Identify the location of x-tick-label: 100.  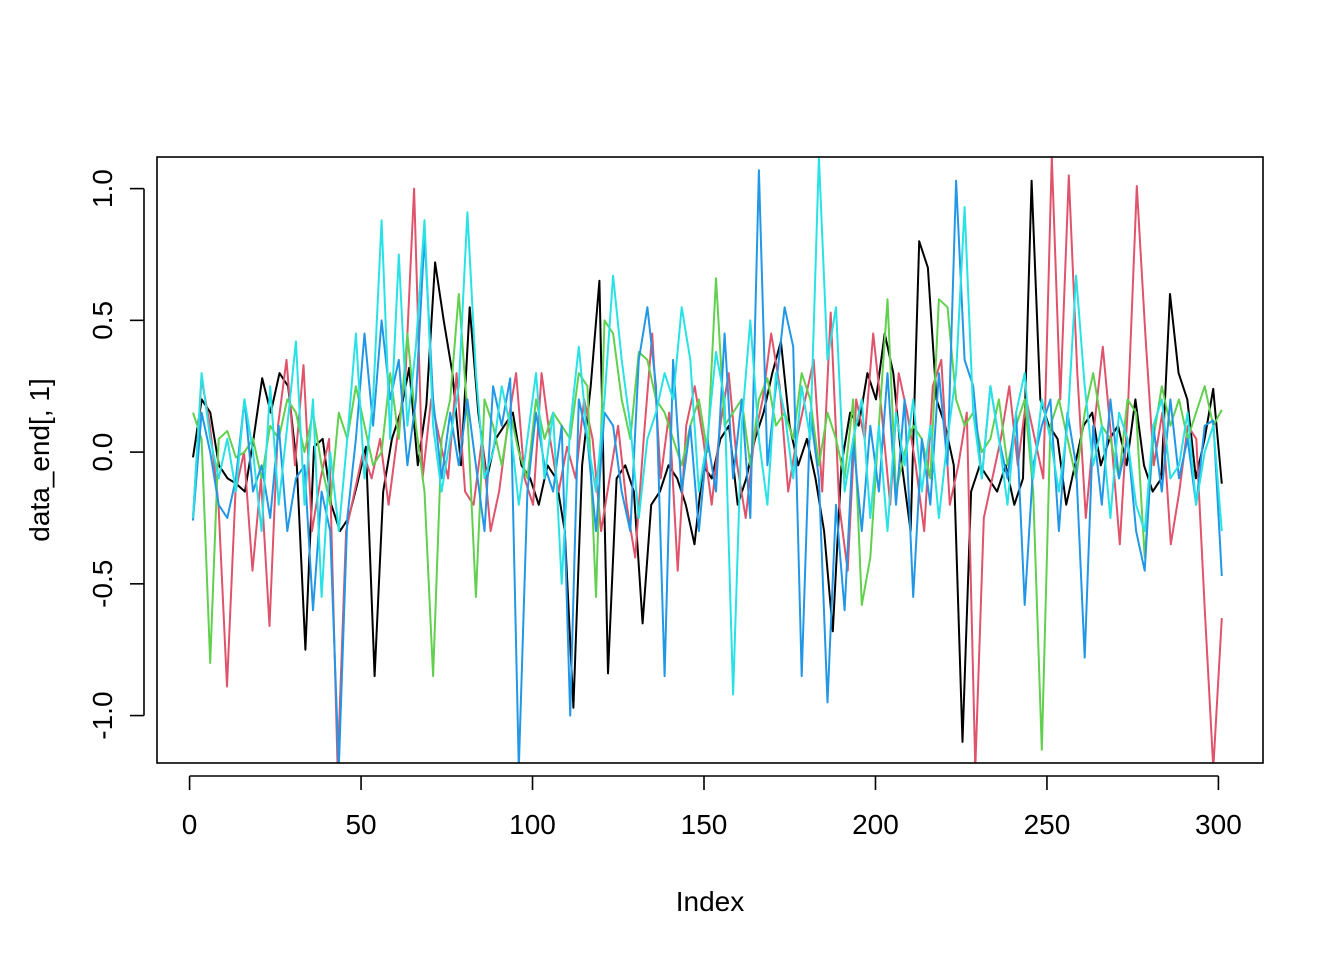
(532, 824).